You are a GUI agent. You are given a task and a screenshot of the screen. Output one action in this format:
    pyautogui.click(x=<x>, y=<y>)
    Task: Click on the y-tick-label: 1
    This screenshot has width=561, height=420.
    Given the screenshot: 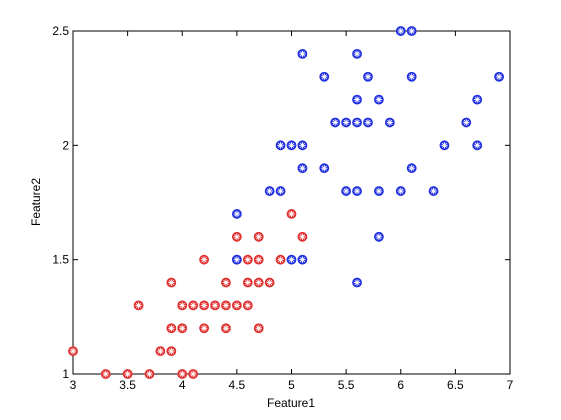 What is the action you would take?
    pyautogui.click(x=65, y=374)
    